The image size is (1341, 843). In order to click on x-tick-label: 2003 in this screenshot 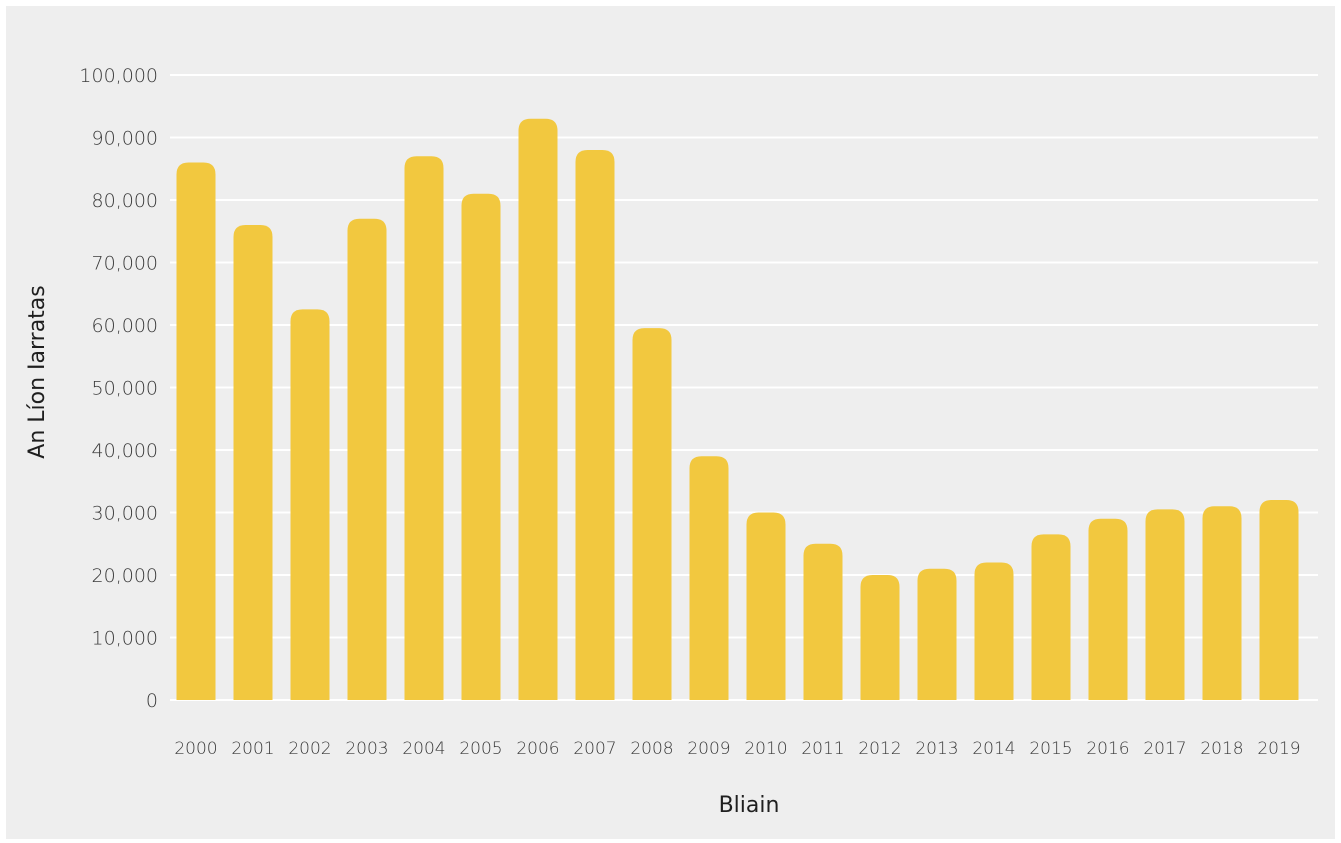, I will do `click(366, 749)`.